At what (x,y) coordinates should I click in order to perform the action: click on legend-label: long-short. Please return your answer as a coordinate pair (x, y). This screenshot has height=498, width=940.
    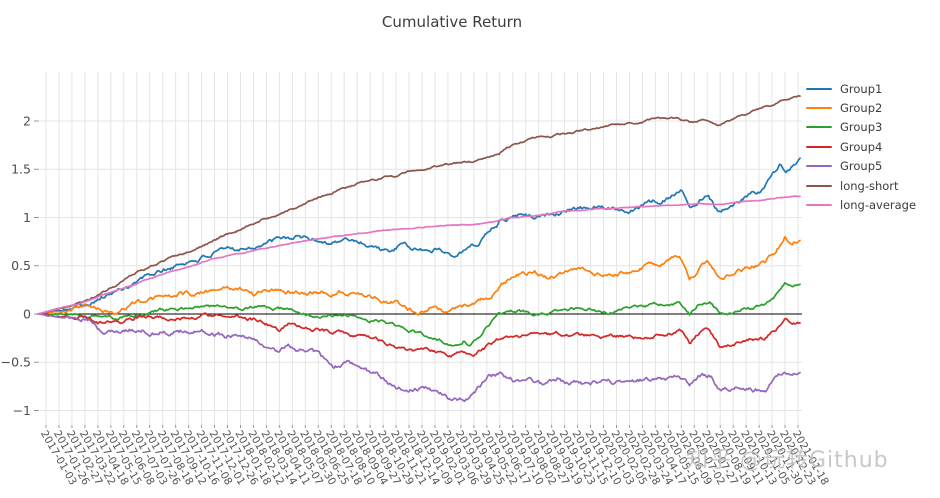
    Looking at the image, I should click on (869, 185).